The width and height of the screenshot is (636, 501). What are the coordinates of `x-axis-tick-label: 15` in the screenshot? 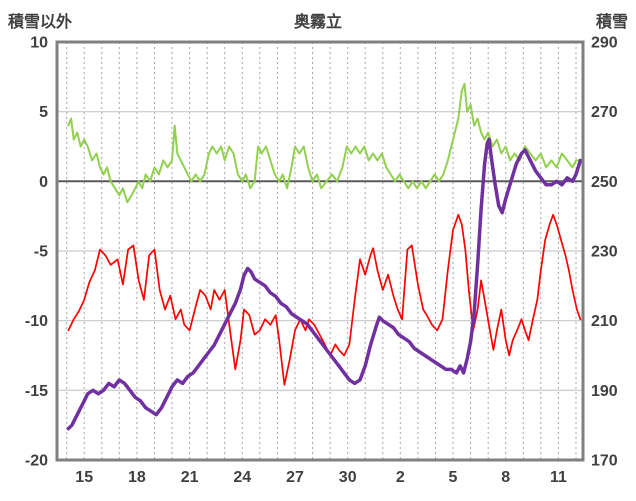 It's located at (84, 477).